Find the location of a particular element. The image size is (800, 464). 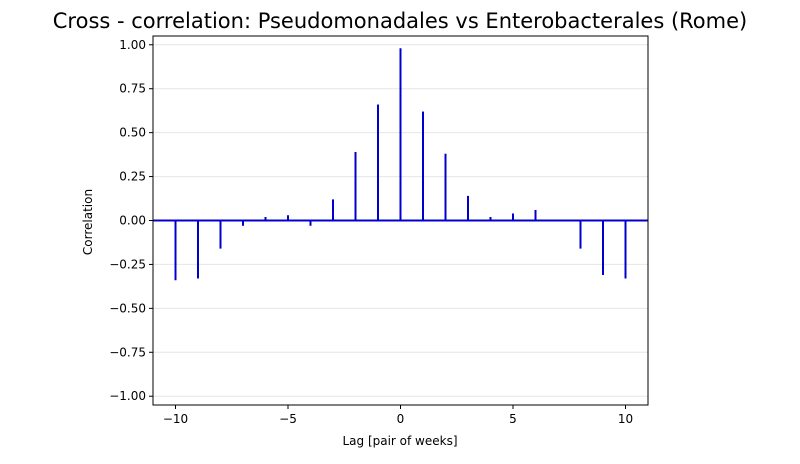

x-tick-label: 5 is located at coordinates (513, 419).